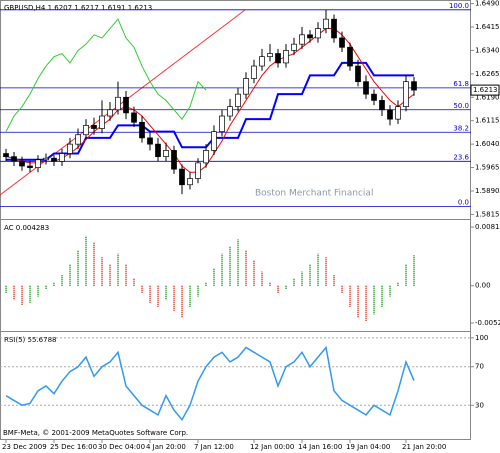 The image size is (500, 453). Describe the element at coordinates (461, 84) in the screenshot. I see `fibo-label: 61.8` at that location.